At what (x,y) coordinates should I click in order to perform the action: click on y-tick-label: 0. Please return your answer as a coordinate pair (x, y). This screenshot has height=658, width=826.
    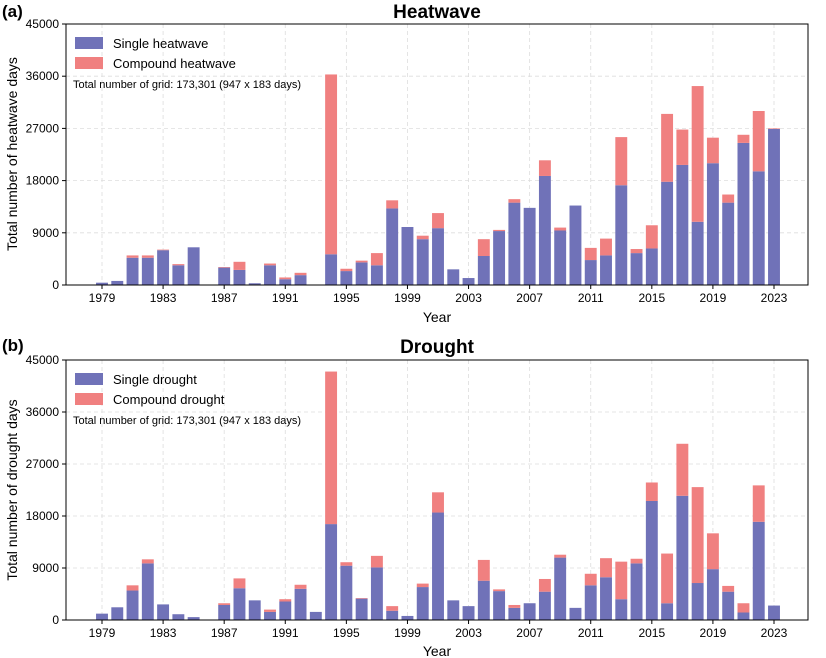
    Looking at the image, I should click on (55, 620).